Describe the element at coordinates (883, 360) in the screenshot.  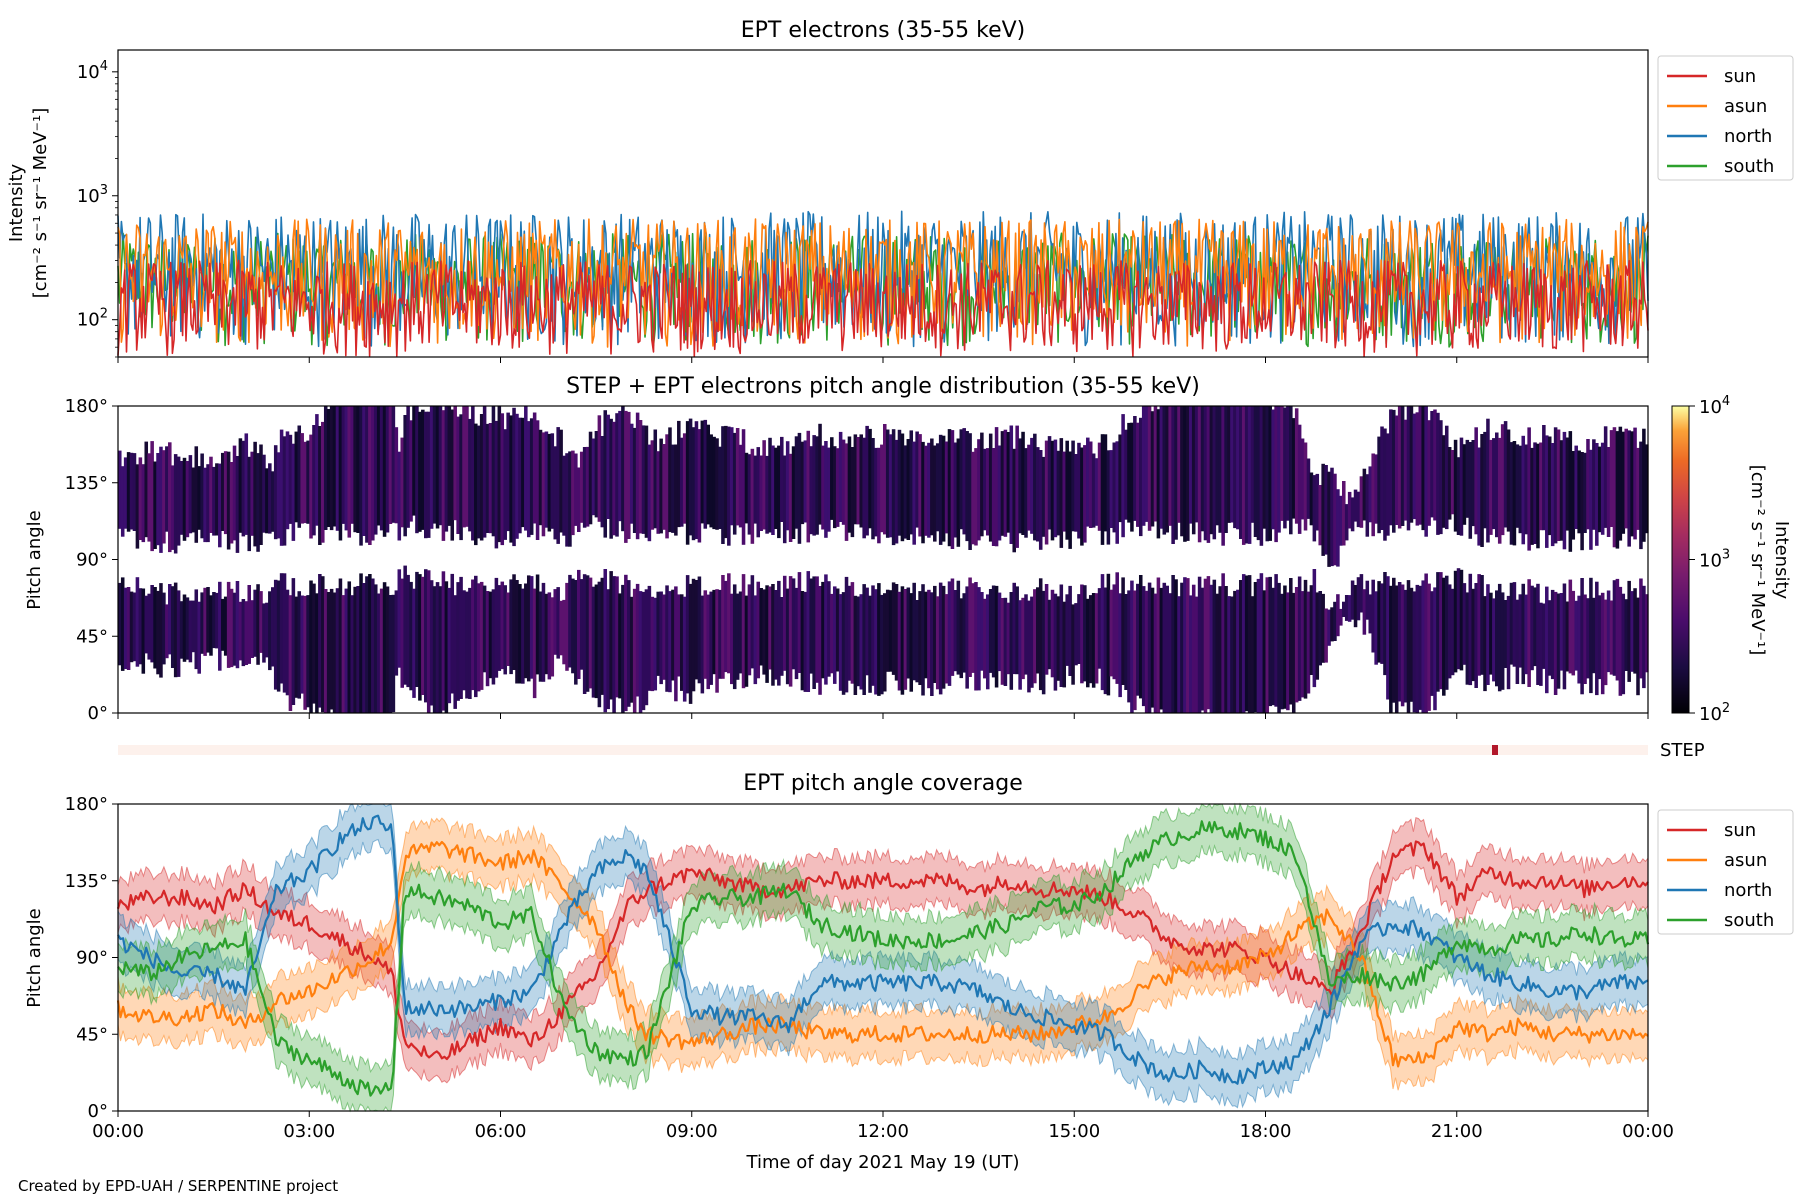
I see `intensity-x-ticks` at that location.